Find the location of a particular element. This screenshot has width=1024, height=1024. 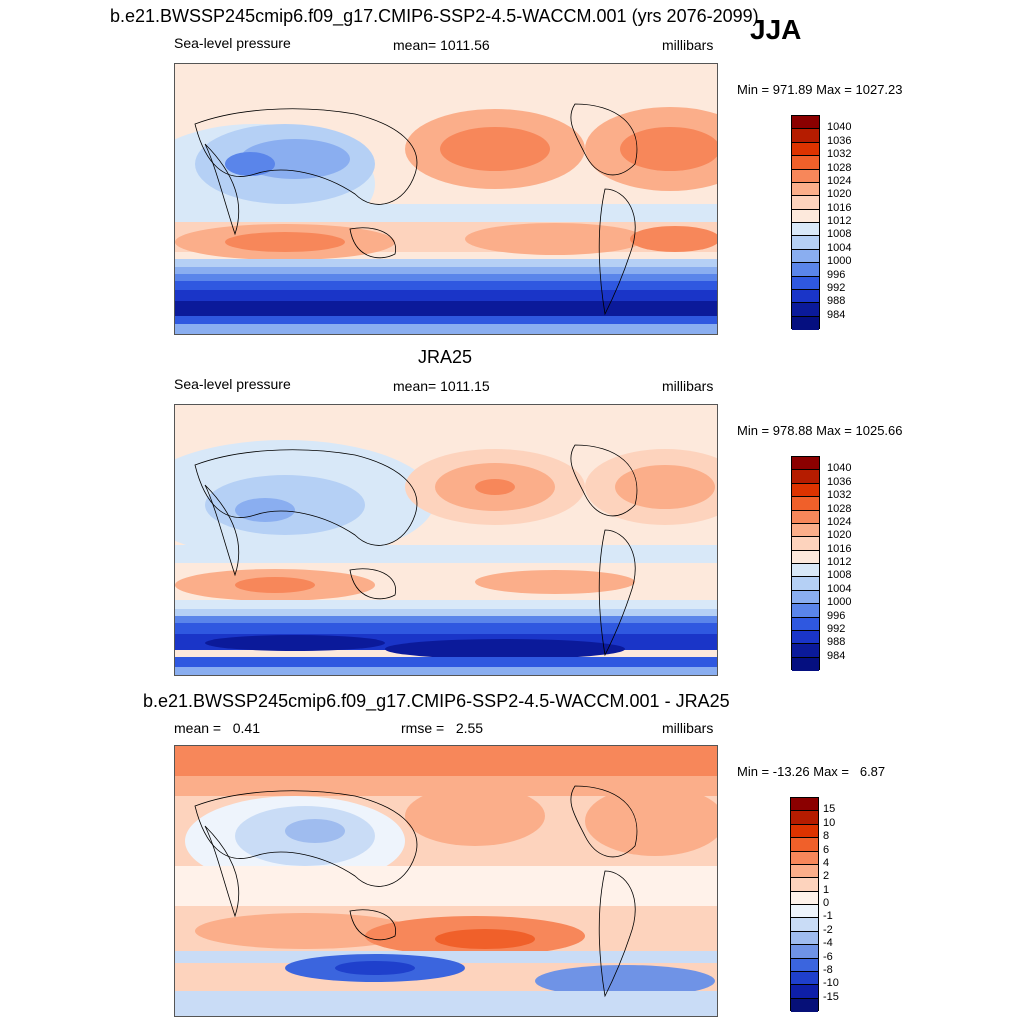

colorbar-tick-label: 2 is located at coordinates (826, 876).